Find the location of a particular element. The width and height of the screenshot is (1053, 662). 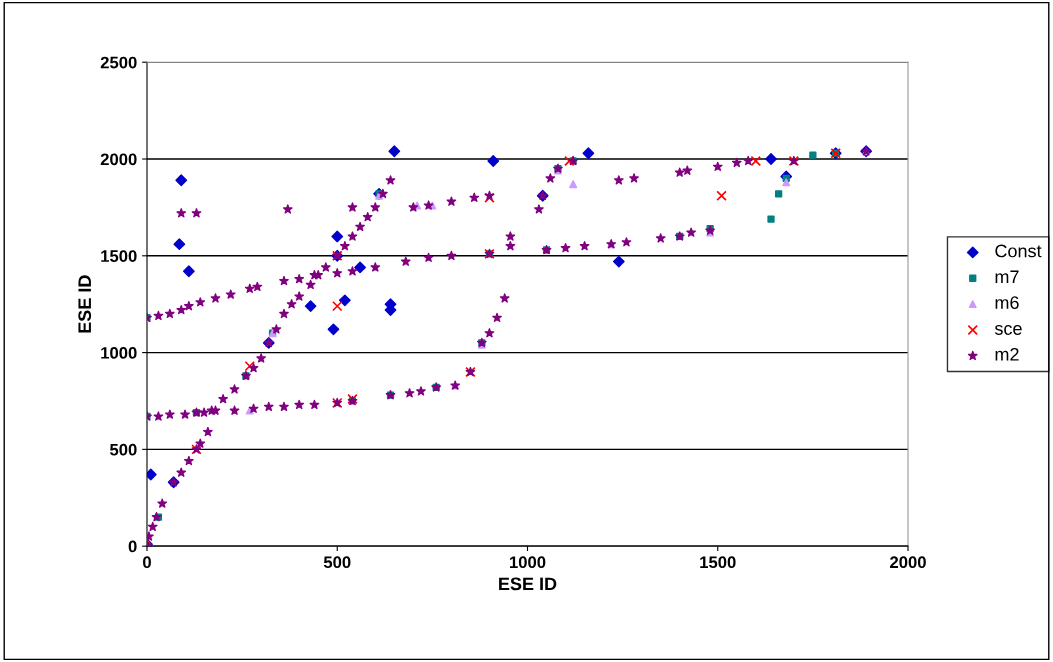

y-tick-label: 2000 is located at coordinates (118, 159).